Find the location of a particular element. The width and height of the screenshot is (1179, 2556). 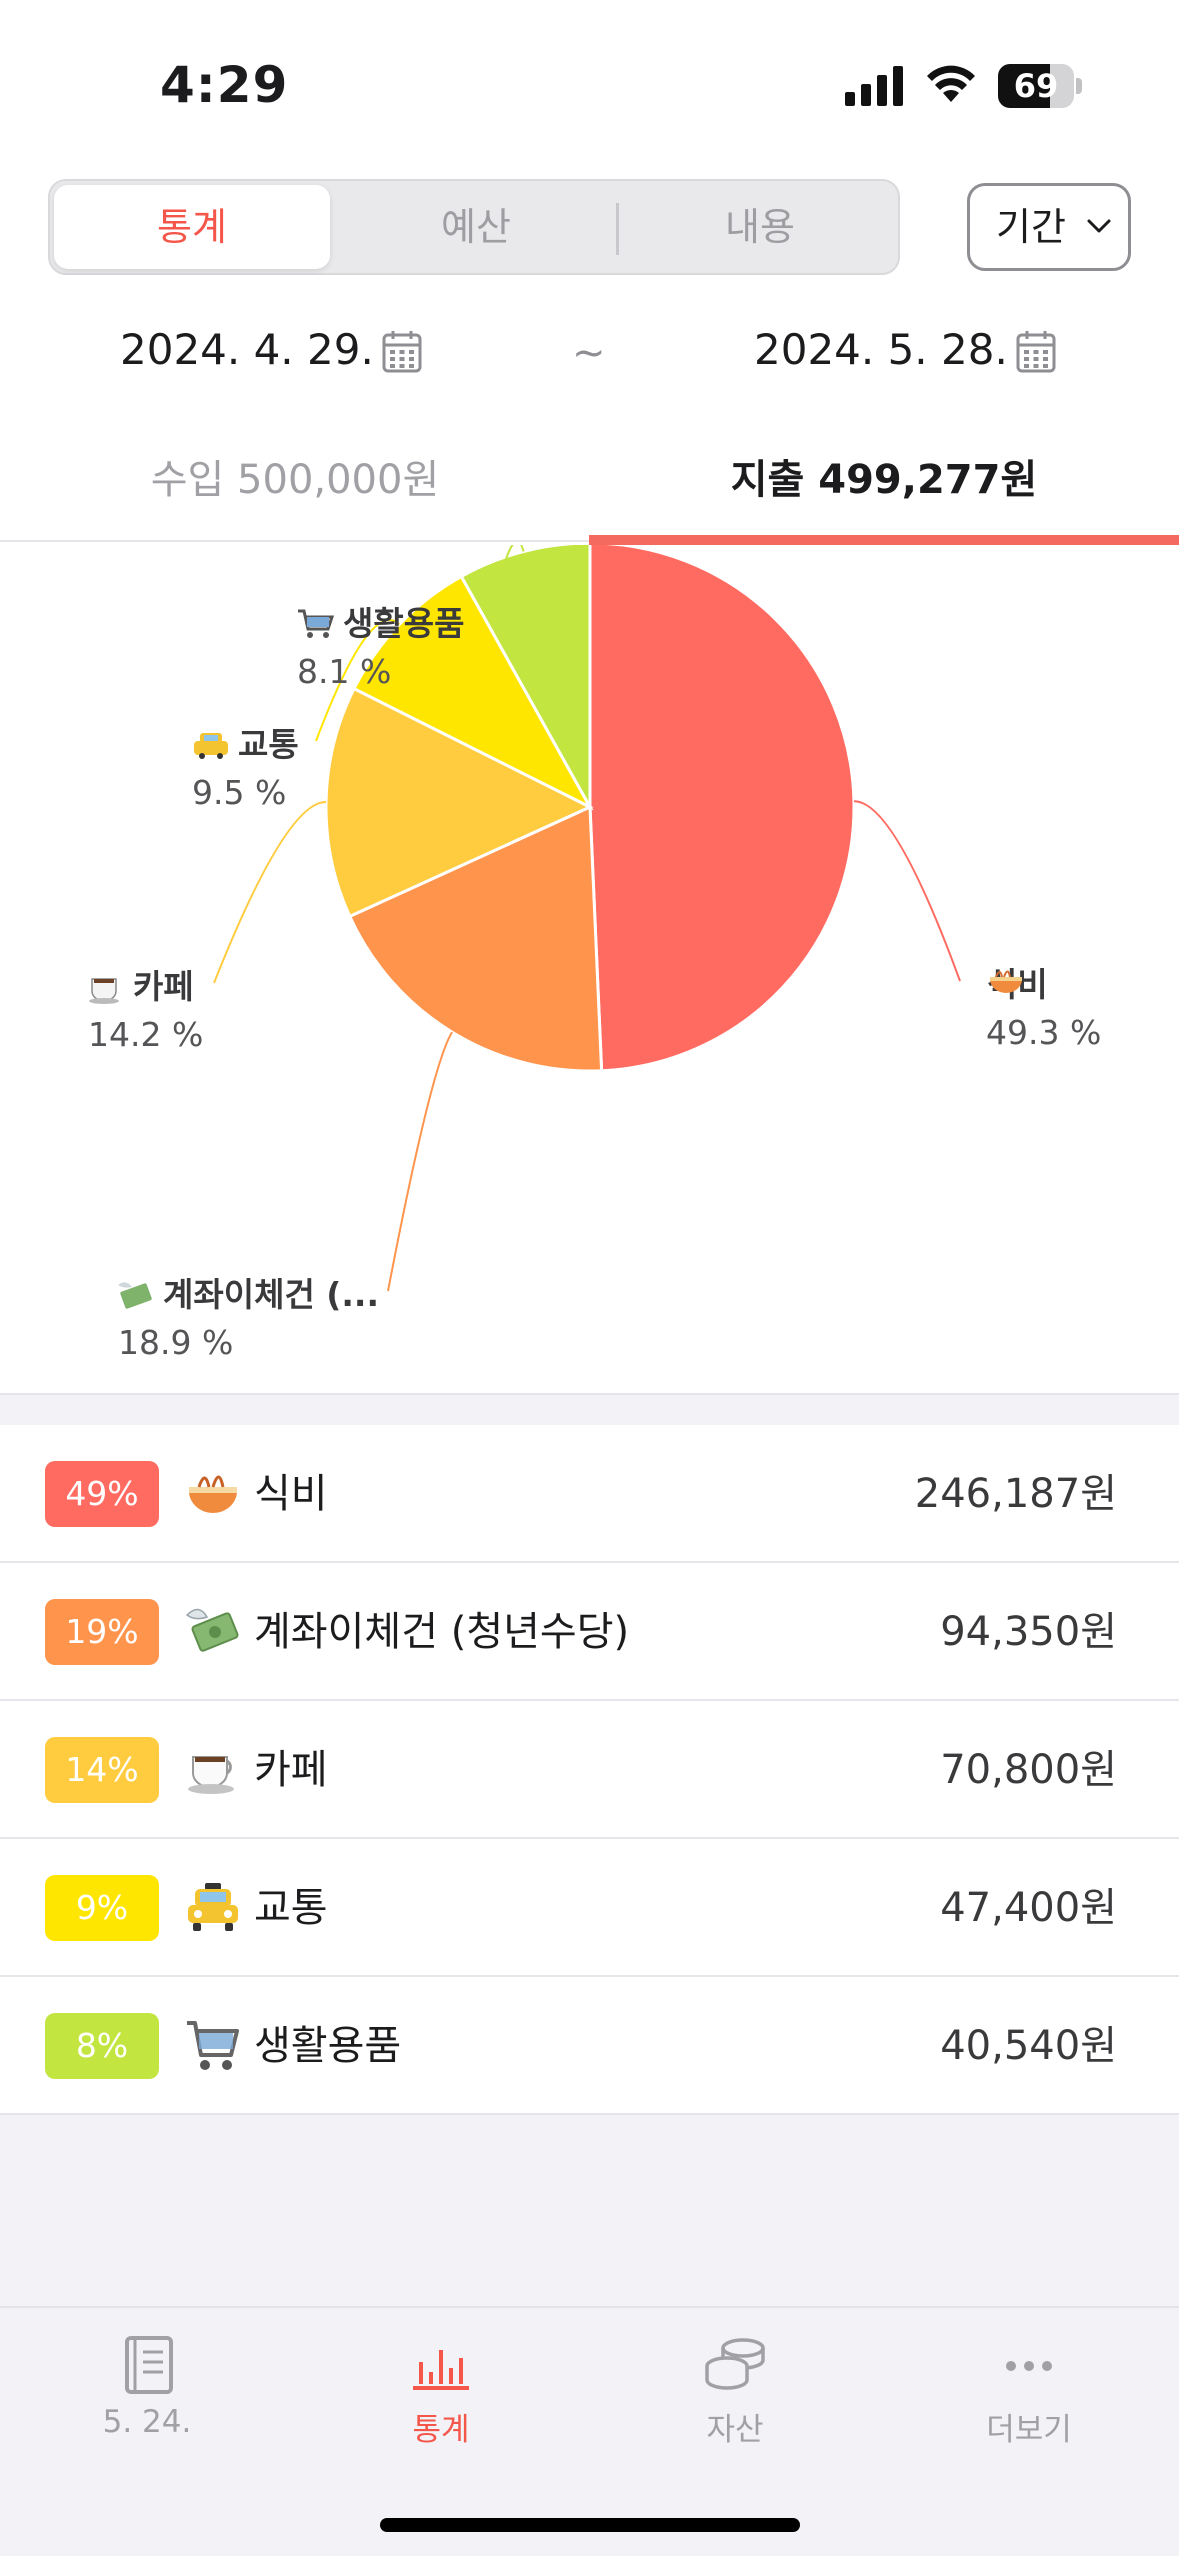

start-date: 2024. 4. 29. is located at coordinates (247, 349).